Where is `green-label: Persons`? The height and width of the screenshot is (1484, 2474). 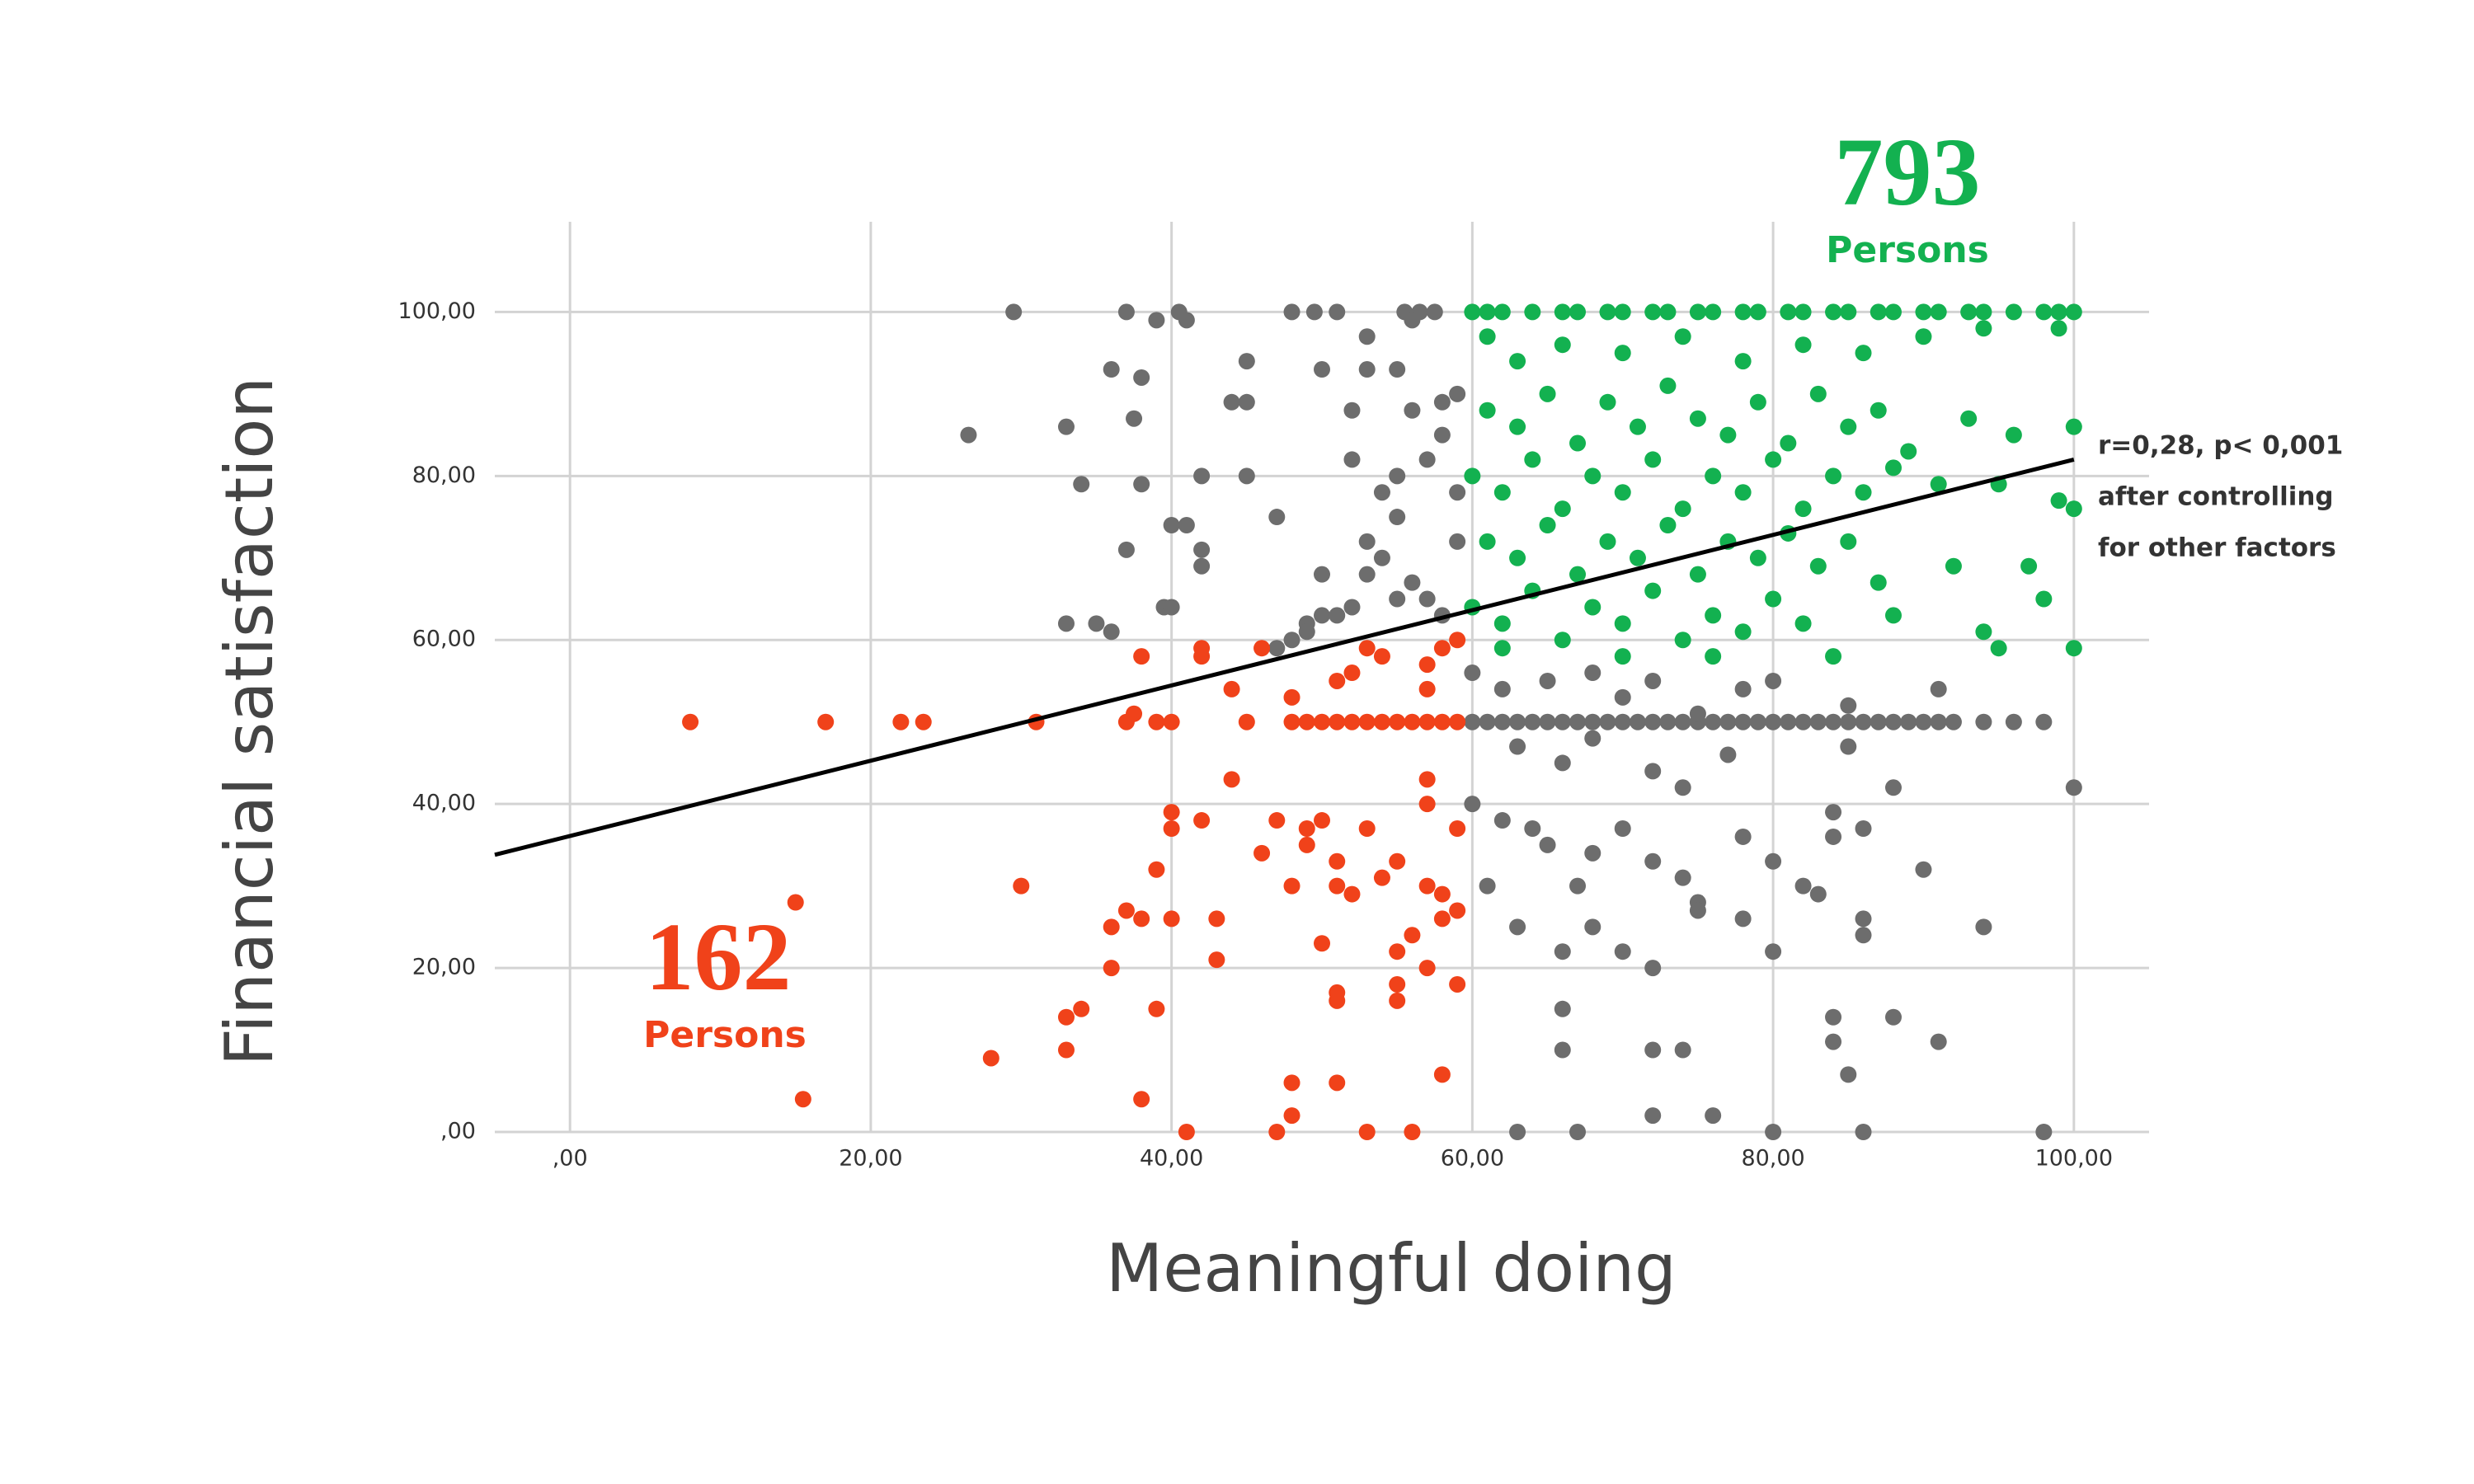
green-label: Persons is located at coordinates (1907, 250).